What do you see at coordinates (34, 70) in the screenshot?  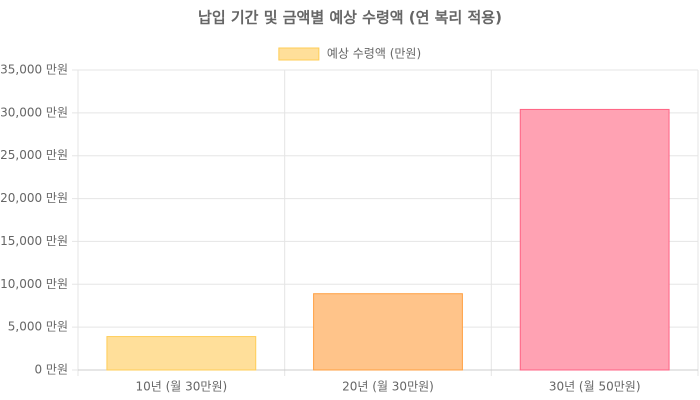 I see `y-tick-label: 35,000 만원` at bounding box center [34, 70].